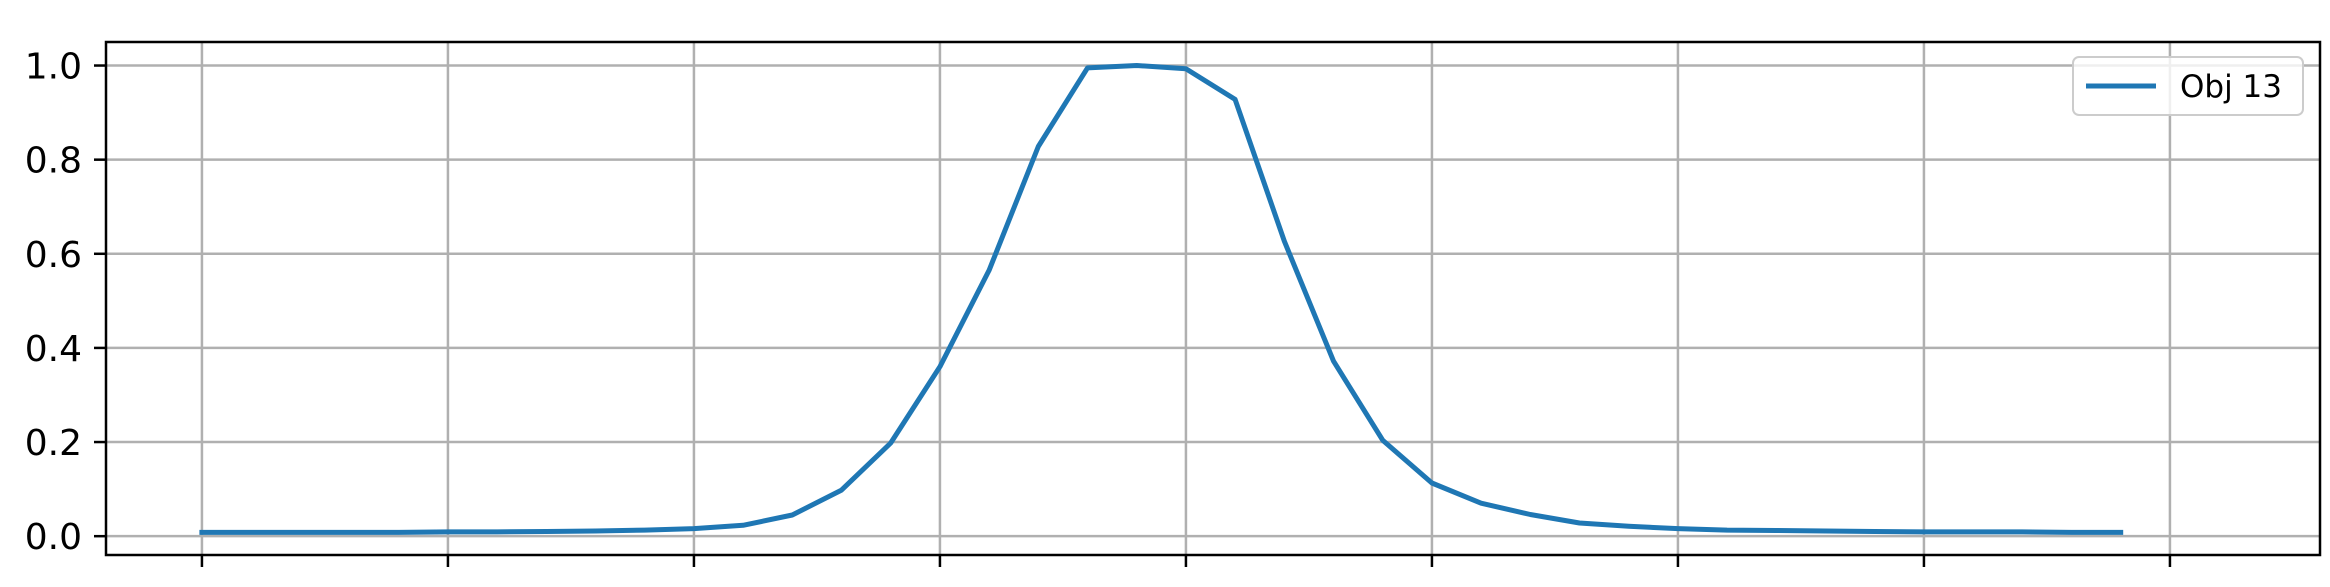 The height and width of the screenshot is (587, 2330). What do you see at coordinates (53, 161) in the screenshot?
I see `y-tick-label-4: 0.8` at bounding box center [53, 161].